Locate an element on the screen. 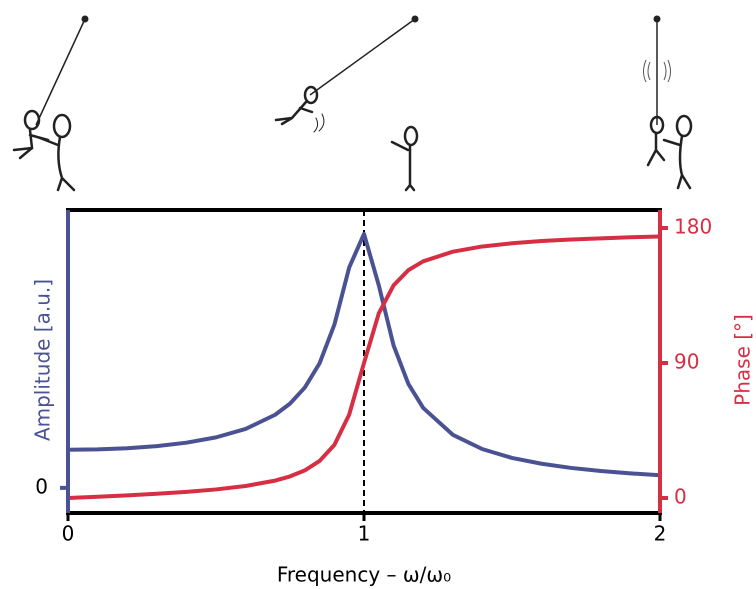 The width and height of the screenshot is (756, 589). pusher-right is located at coordinates (677, 152).